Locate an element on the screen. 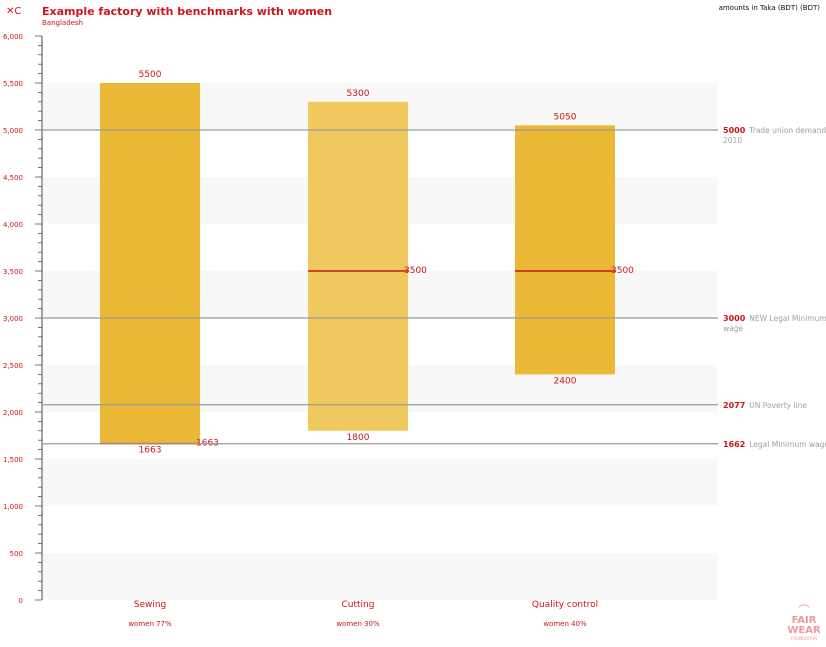 This screenshot has width=826, height=647. benchmark-label: 3000 NEW Legal Minimum is located at coordinates (774, 318).